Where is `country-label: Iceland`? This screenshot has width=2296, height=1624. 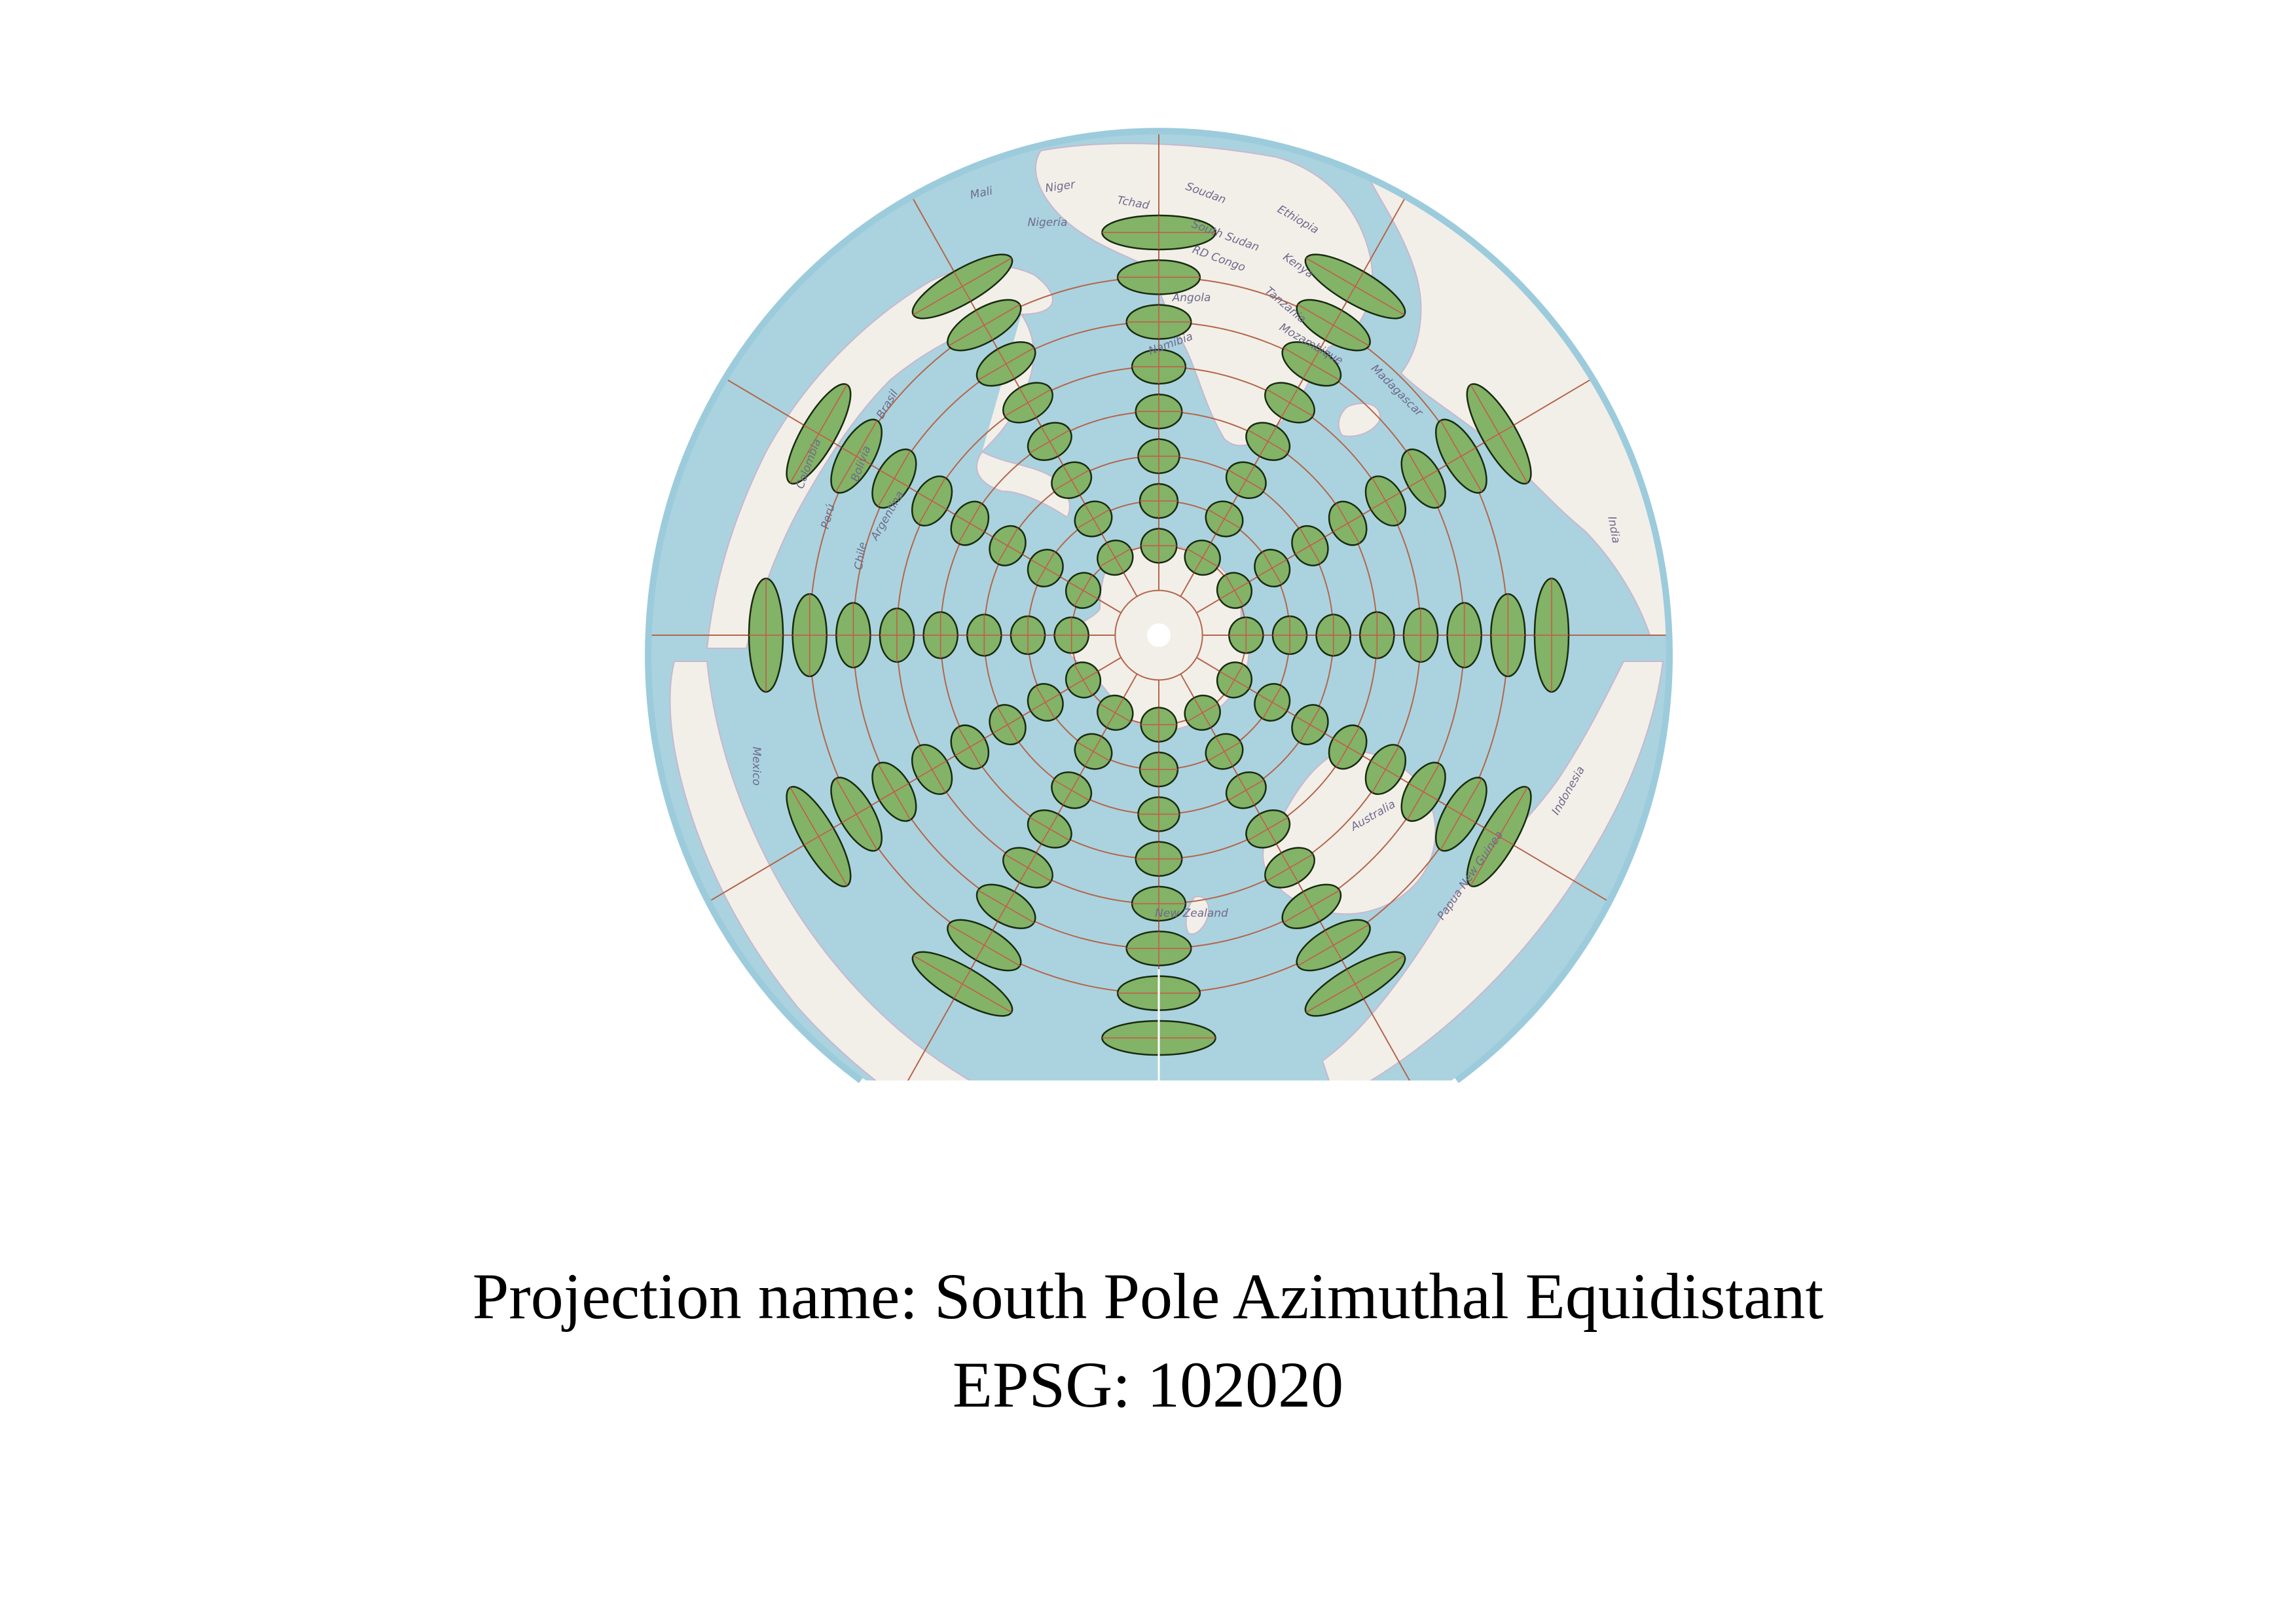
country-label: Iceland is located at coordinates (829, 194).